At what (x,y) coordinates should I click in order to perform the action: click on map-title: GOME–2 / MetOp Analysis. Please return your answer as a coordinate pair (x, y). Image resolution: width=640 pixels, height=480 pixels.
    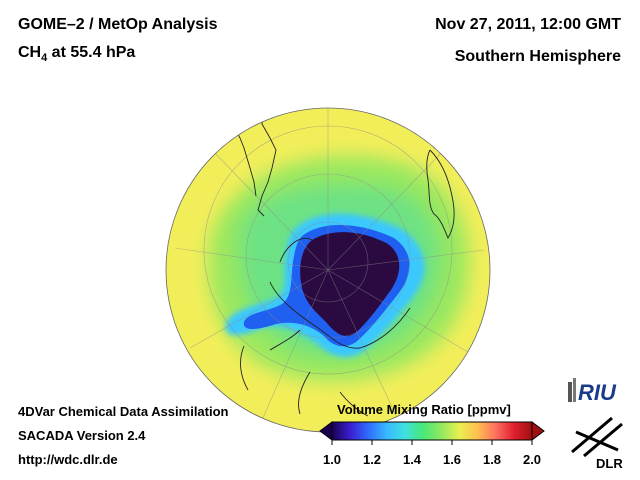
    Looking at the image, I should click on (118, 24).